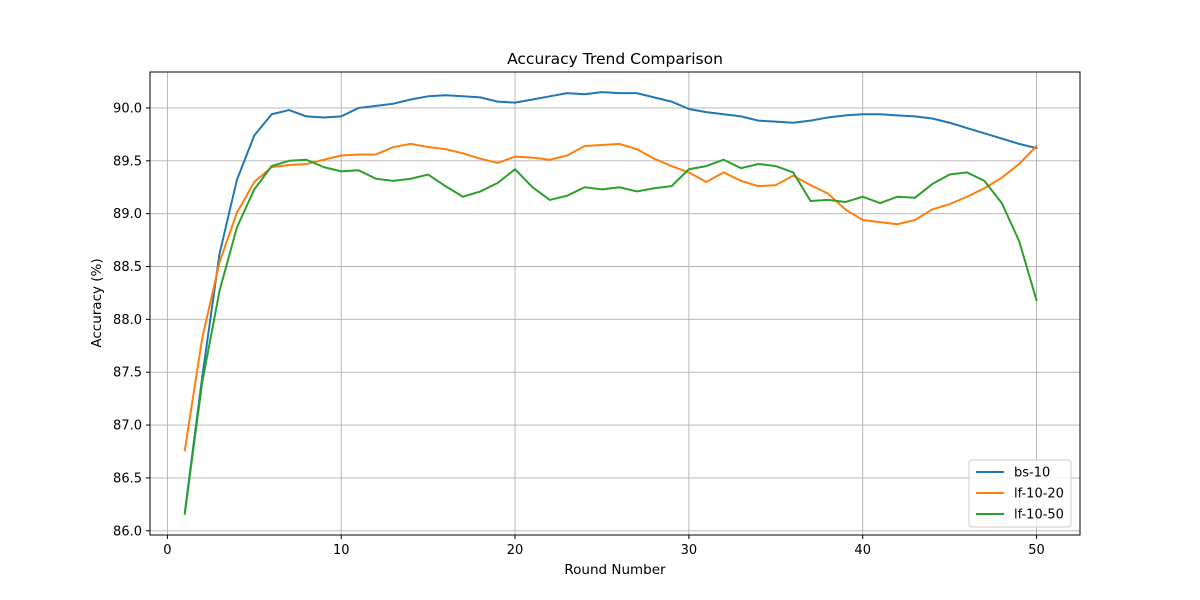  Describe the element at coordinates (1039, 494) in the screenshot. I see `legend-label: lf-10-20` at that location.